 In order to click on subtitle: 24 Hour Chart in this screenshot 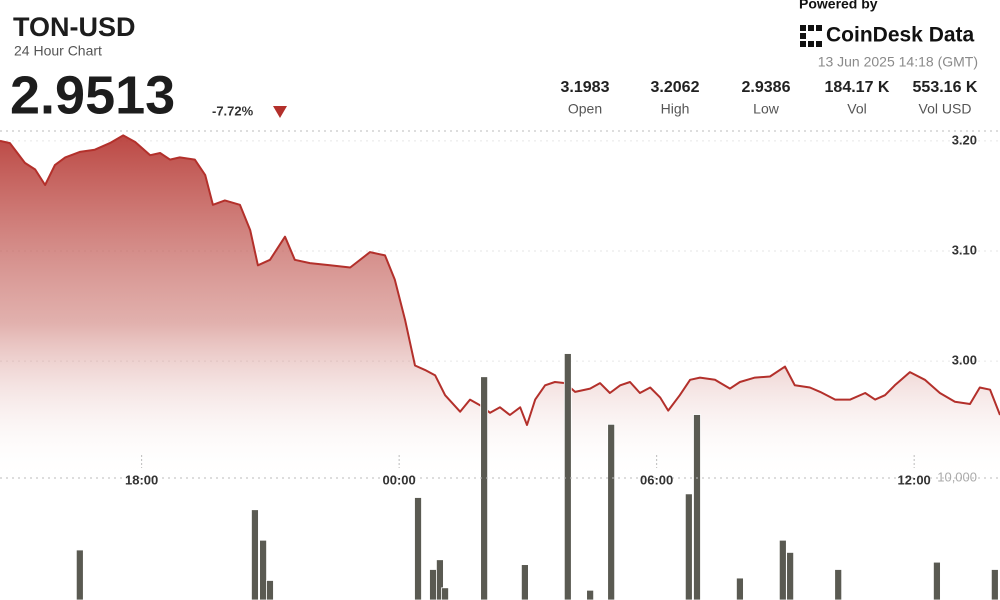, I will do `click(58, 51)`.